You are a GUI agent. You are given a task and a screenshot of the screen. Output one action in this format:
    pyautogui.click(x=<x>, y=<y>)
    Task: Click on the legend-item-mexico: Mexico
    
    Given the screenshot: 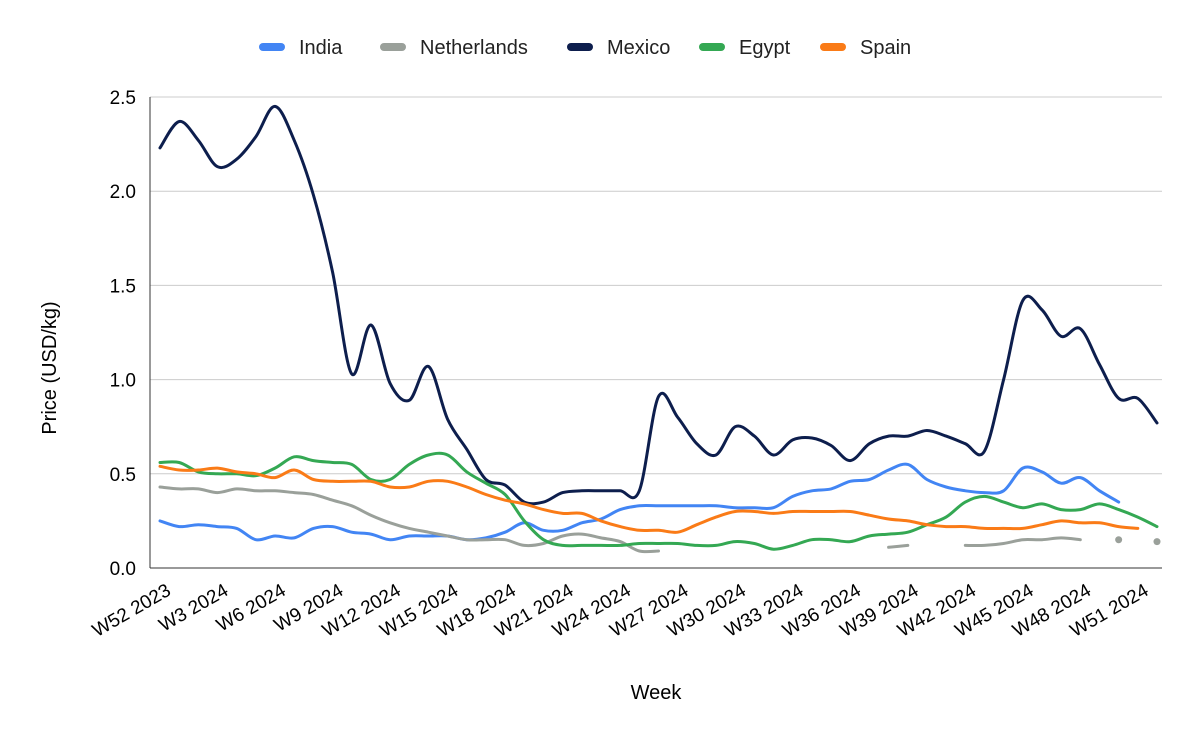 What is the action you would take?
    pyautogui.click(x=618, y=48)
    